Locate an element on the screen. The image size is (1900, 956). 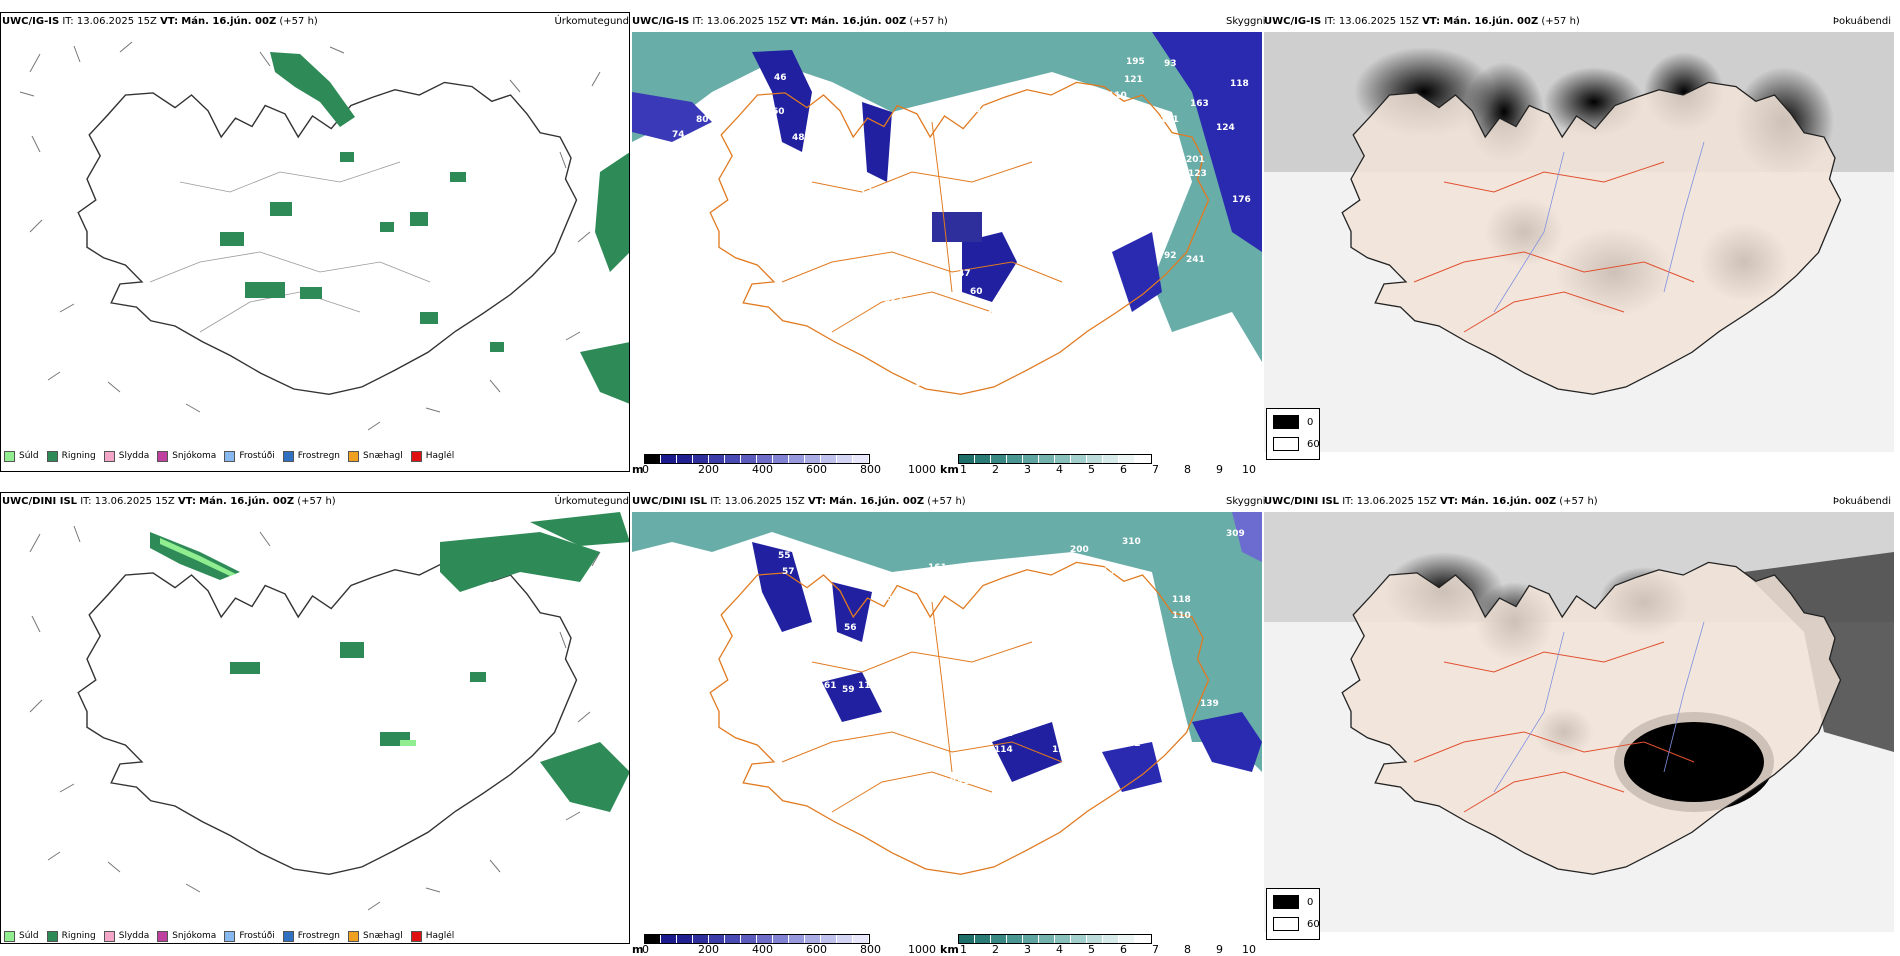
map-label: 60 is located at coordinates (778, 112).